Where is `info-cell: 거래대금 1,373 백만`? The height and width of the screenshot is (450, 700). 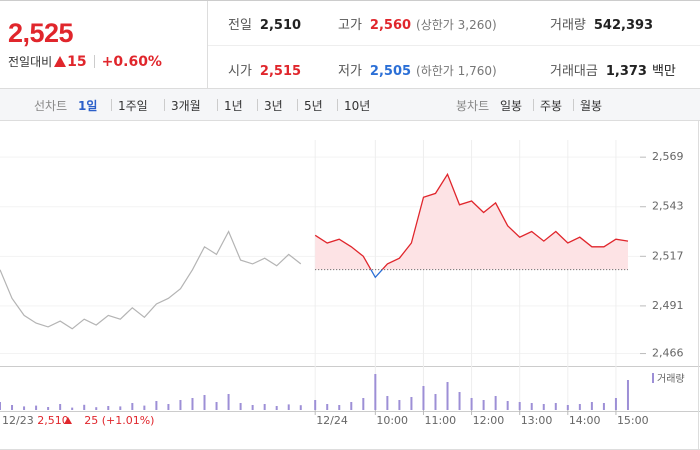
info-cell: 거래대금 1,373 백만 is located at coordinates (613, 69).